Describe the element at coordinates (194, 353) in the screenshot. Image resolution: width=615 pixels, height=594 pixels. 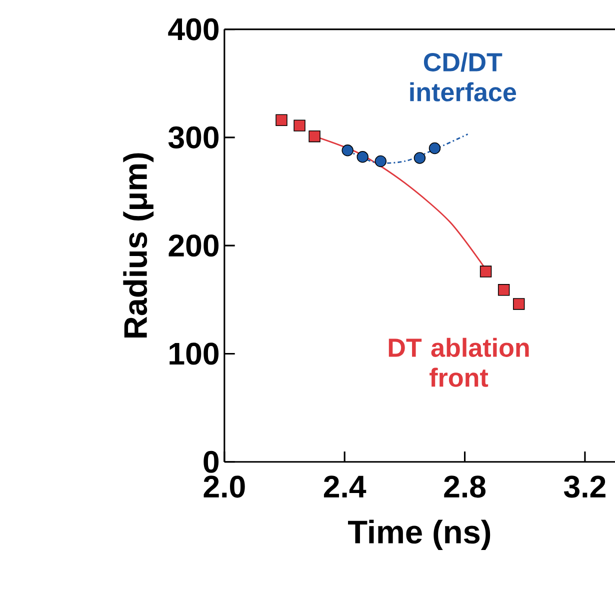
I see `y-tick-label: 100` at that location.